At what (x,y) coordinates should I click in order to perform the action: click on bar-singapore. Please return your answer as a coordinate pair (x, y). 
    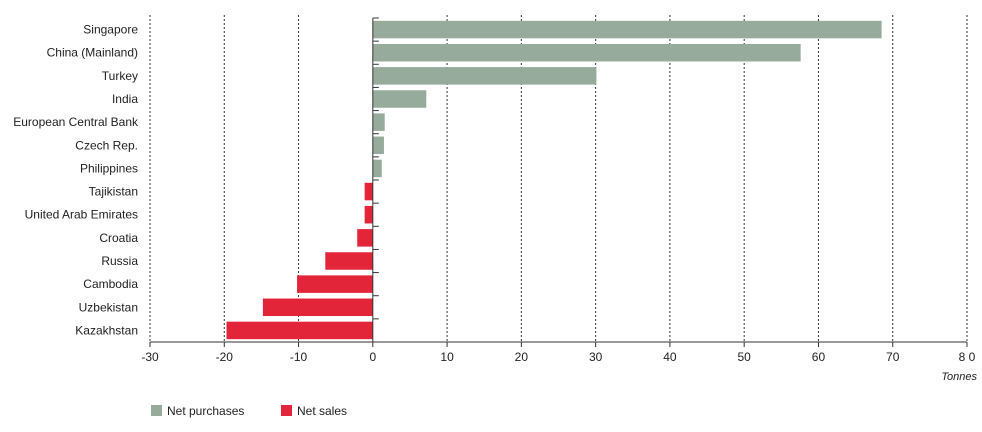
    Looking at the image, I should click on (627, 29).